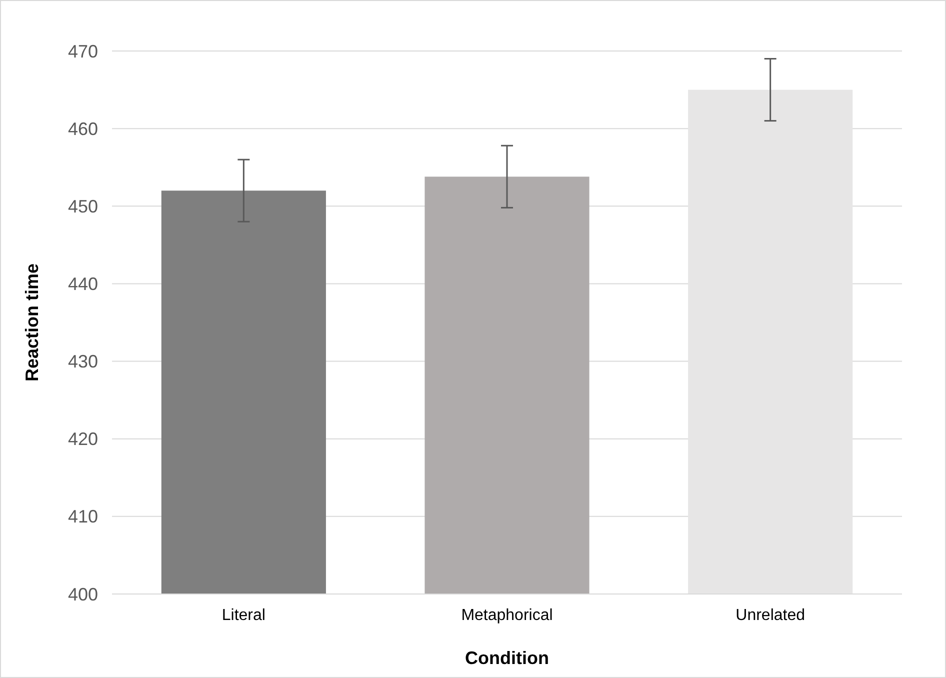 This screenshot has width=946, height=678. What do you see at coordinates (83, 439) in the screenshot?
I see `y-tick-label: 420` at bounding box center [83, 439].